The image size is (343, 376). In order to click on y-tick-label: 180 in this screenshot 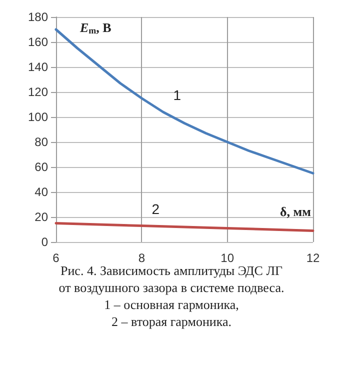, I will do `click(38, 17)`.